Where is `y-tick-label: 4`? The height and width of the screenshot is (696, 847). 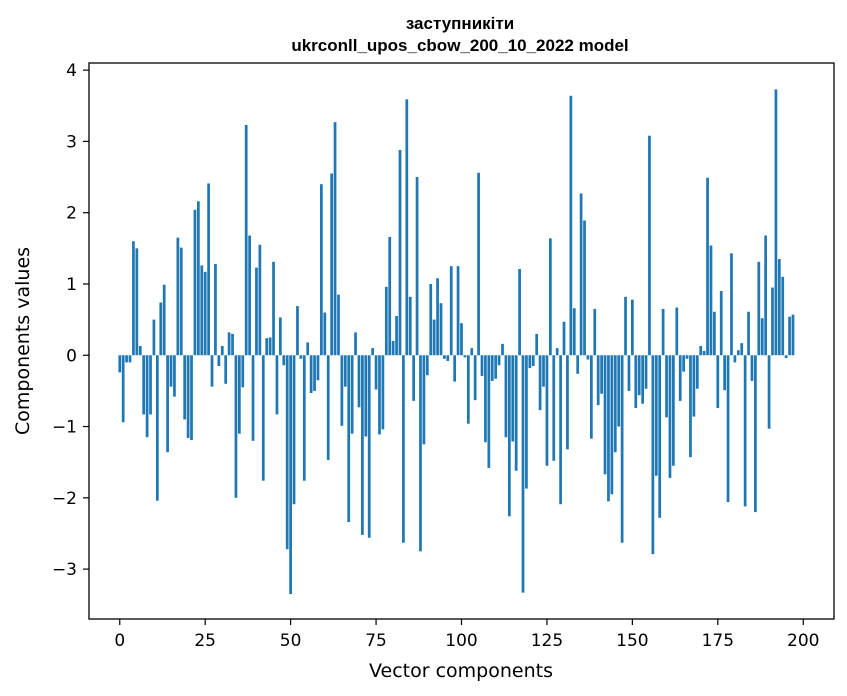
y-tick-label: 4 is located at coordinates (71, 71).